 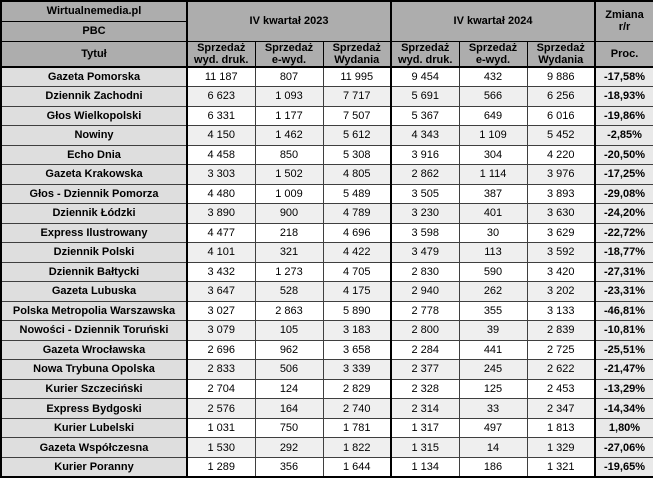 I want to click on sales-2024-edition-cell: 355, so click(x=493, y=311).